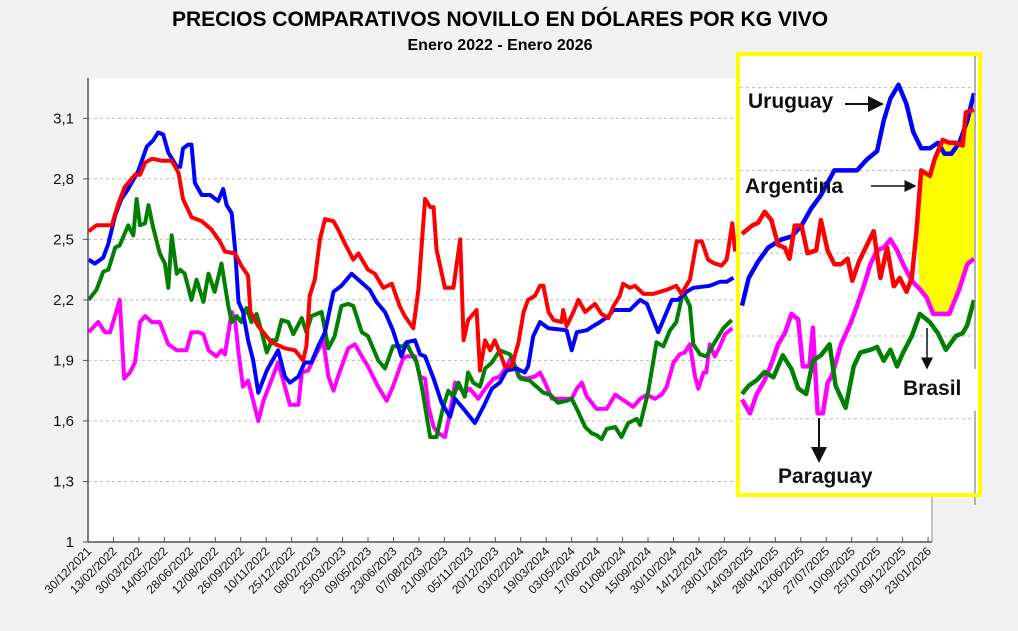  What do you see at coordinates (945, 211) in the screenshot?
I see `highlight-area` at bounding box center [945, 211].